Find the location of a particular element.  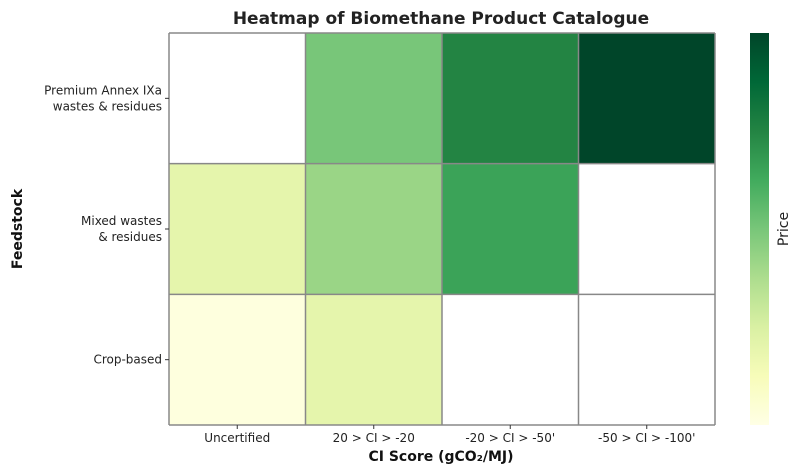

y-tick-label: Mixed wastes is located at coordinates (121, 221).